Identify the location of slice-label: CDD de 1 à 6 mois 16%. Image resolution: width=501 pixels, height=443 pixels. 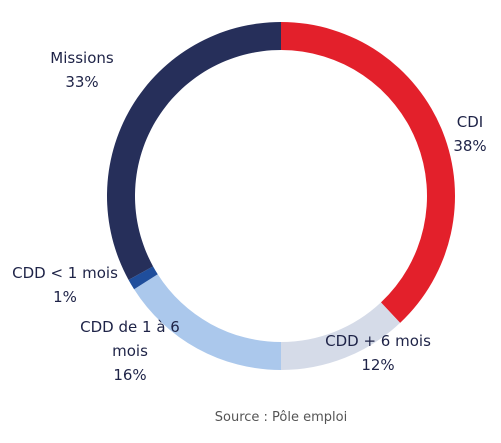
(130, 351).